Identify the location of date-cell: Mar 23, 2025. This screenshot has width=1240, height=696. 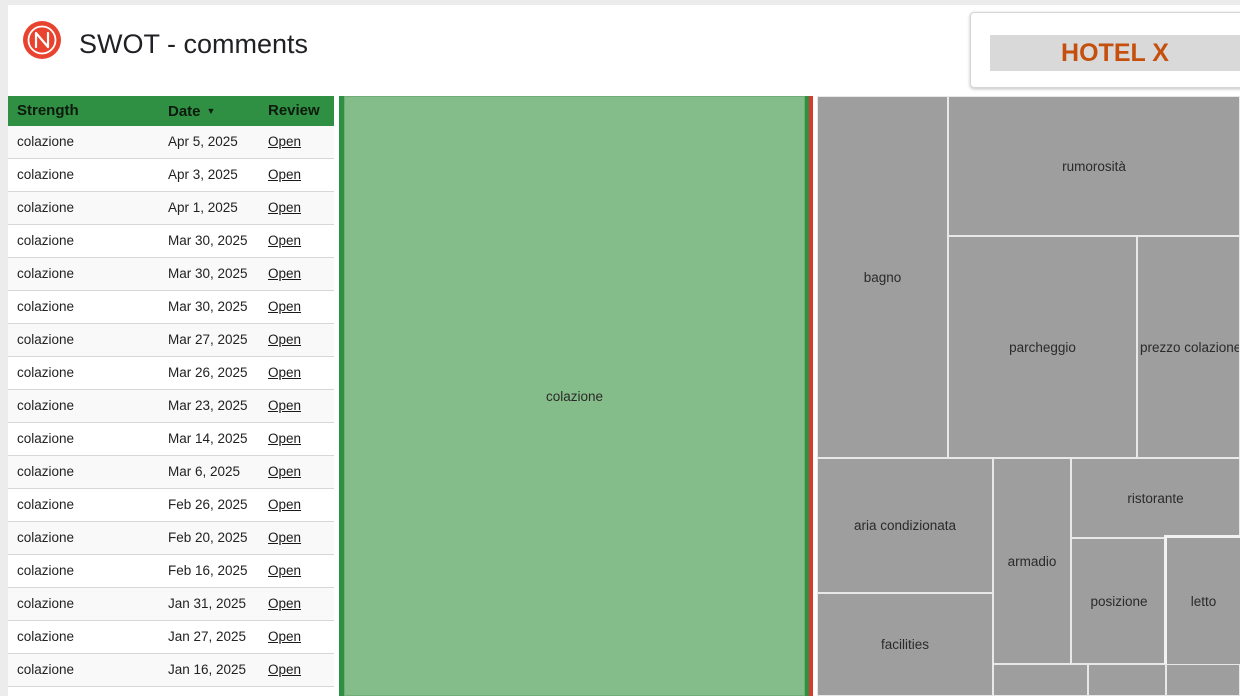
(208, 405).